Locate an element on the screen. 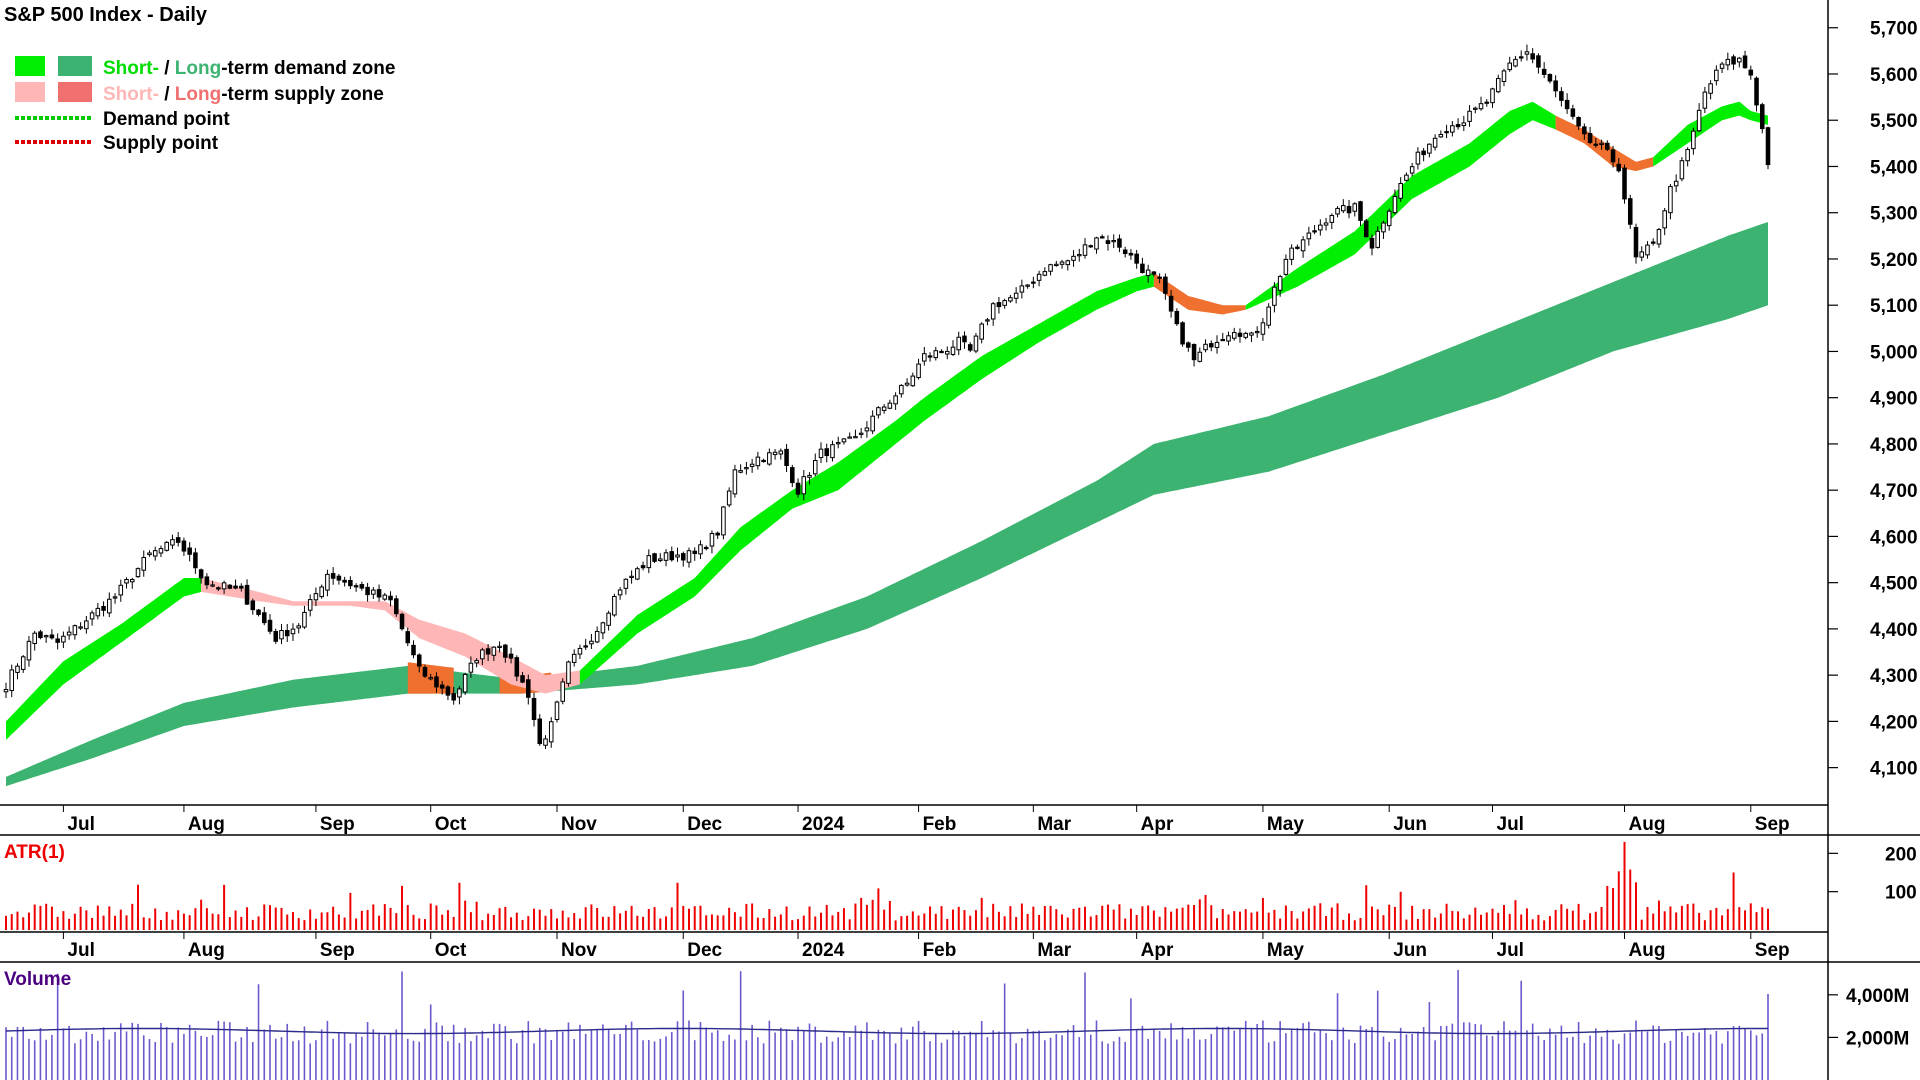  price-tick-label: 5,600 is located at coordinates (1894, 75).